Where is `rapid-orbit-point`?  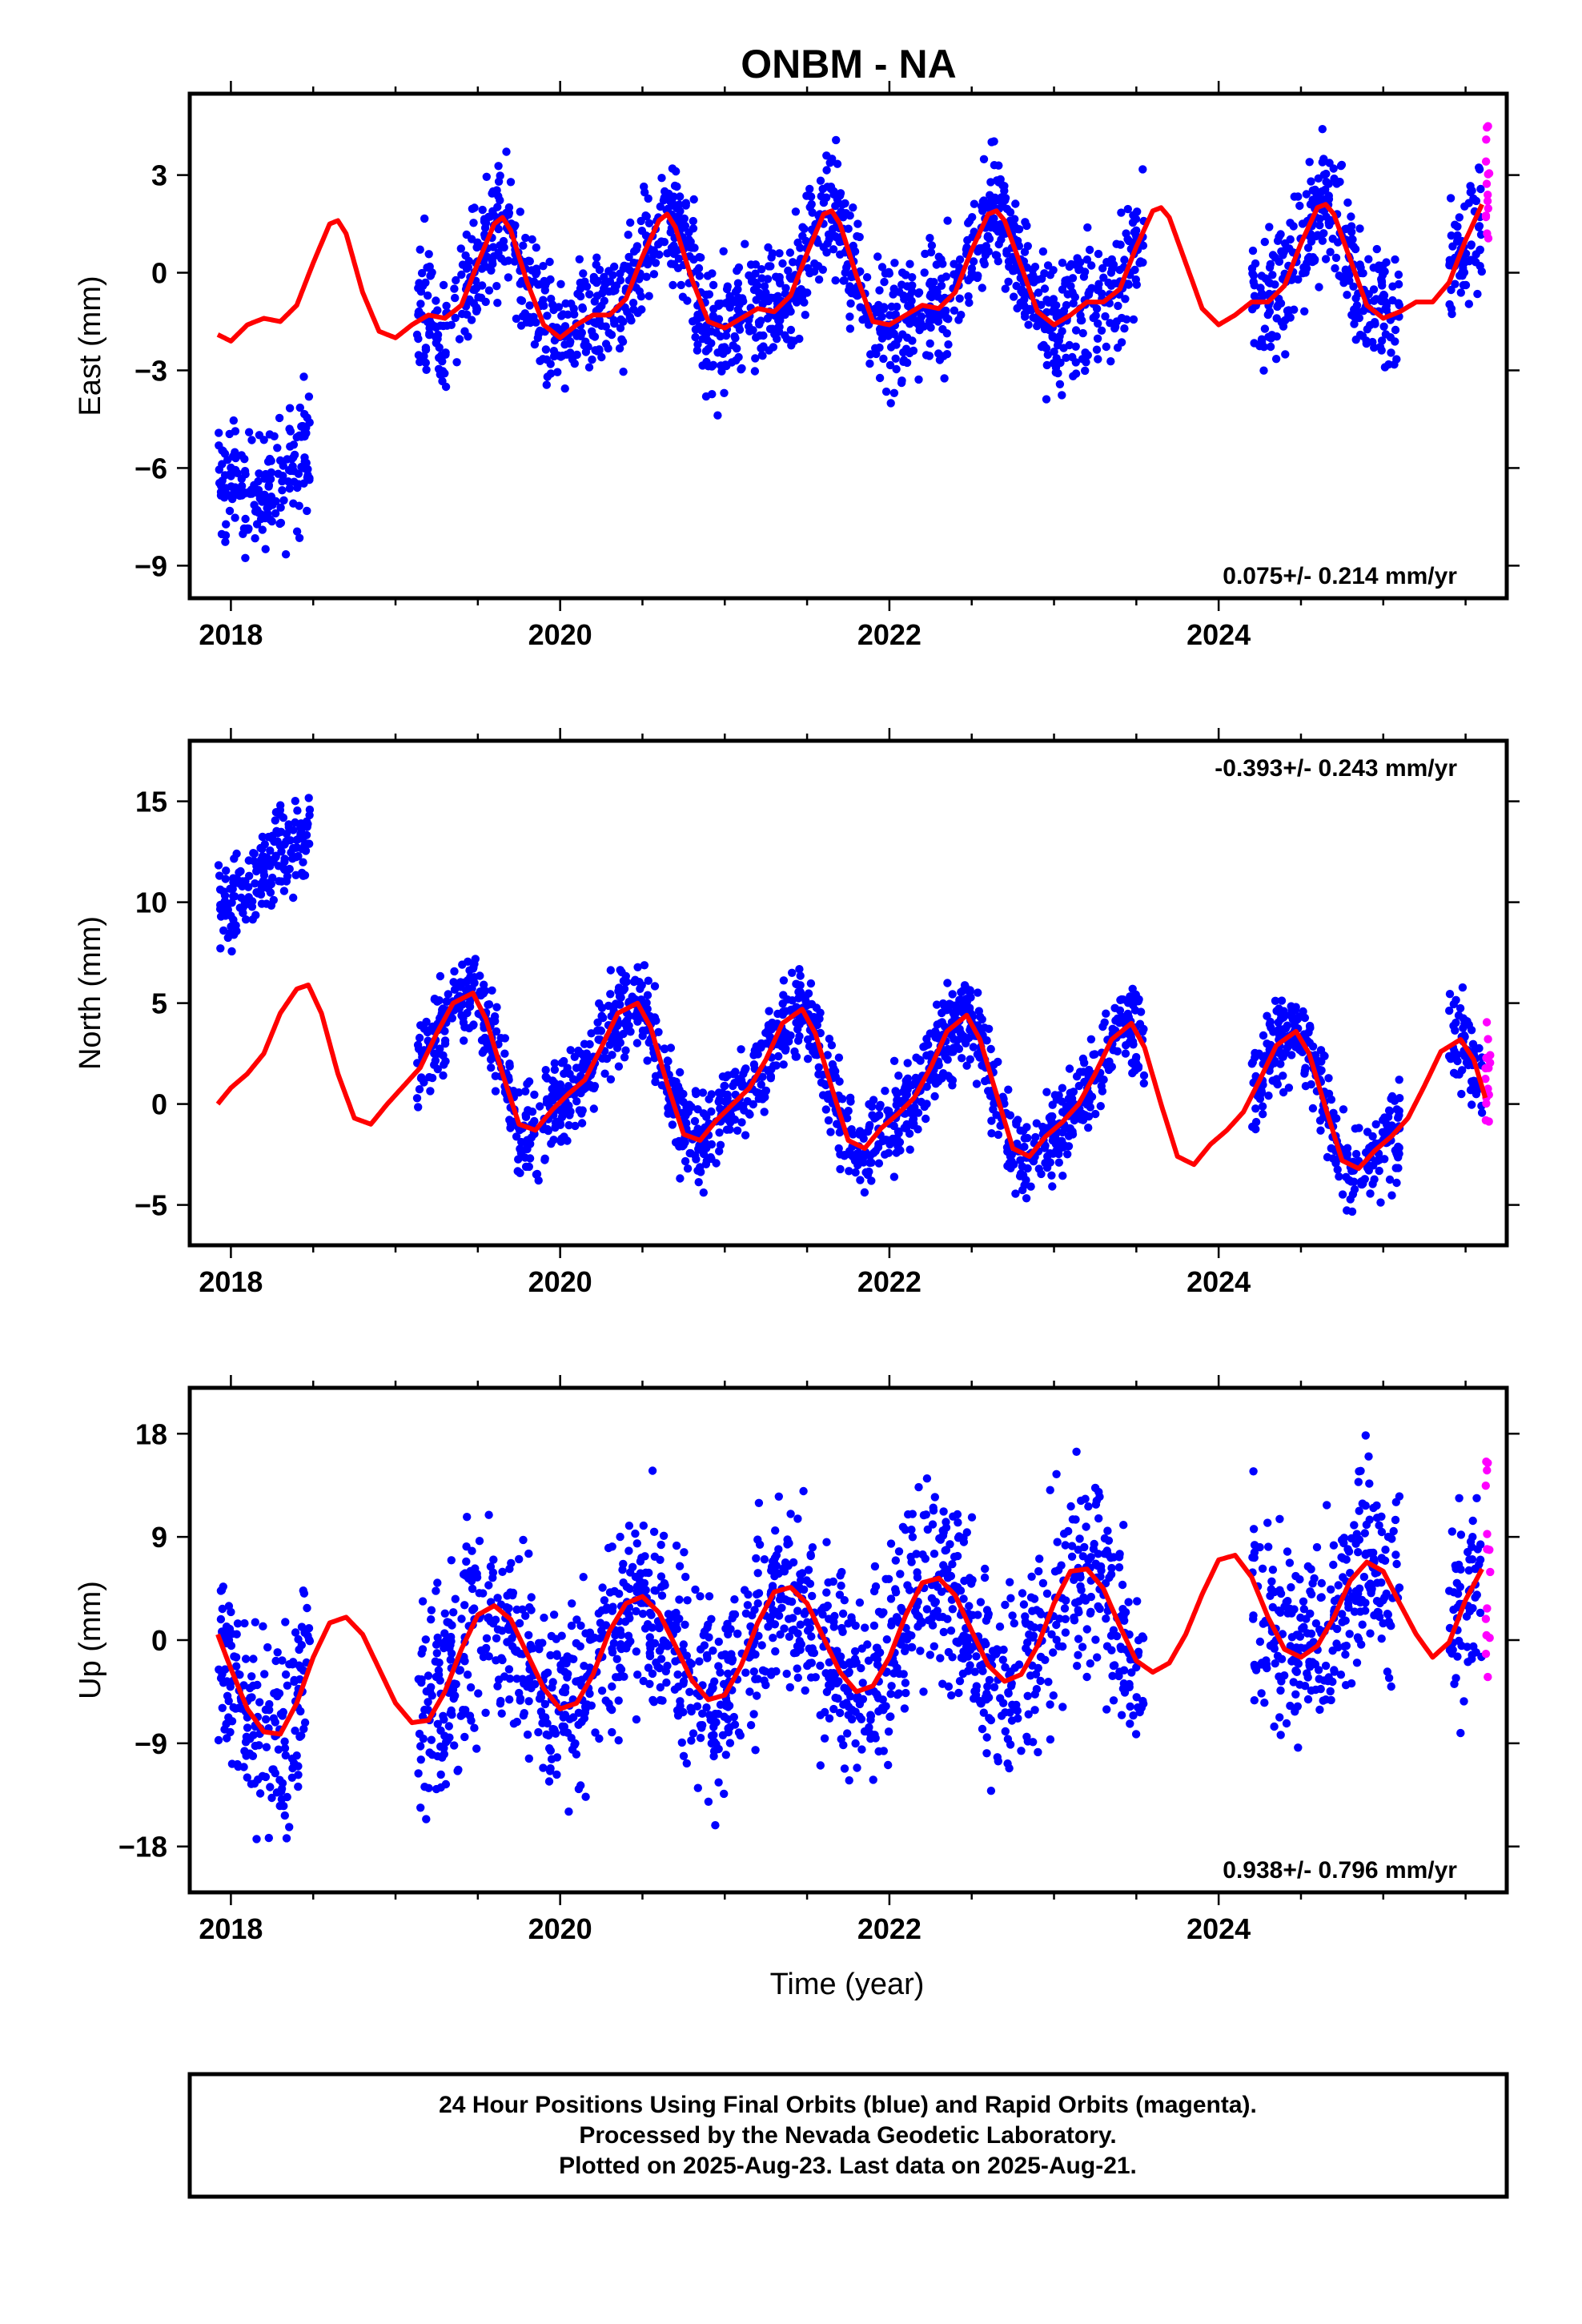
rapid-orbit-point is located at coordinates (1489, 239).